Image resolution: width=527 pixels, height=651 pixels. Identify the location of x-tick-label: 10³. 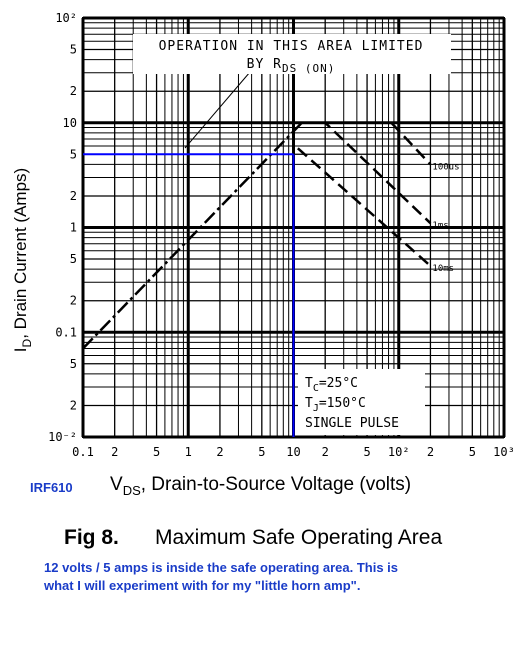
(504, 452).